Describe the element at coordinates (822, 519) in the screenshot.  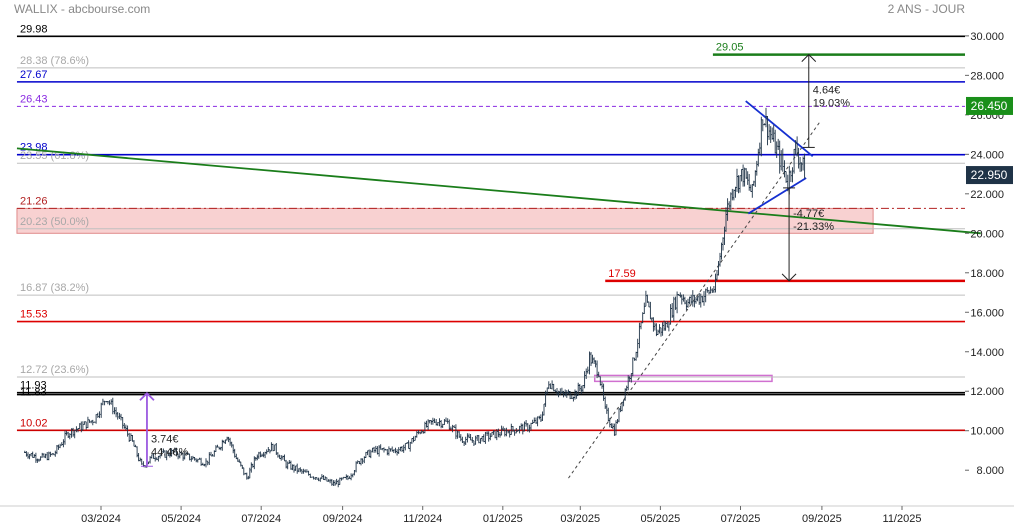
I see `x-tick-label-9: 09/2025` at that location.